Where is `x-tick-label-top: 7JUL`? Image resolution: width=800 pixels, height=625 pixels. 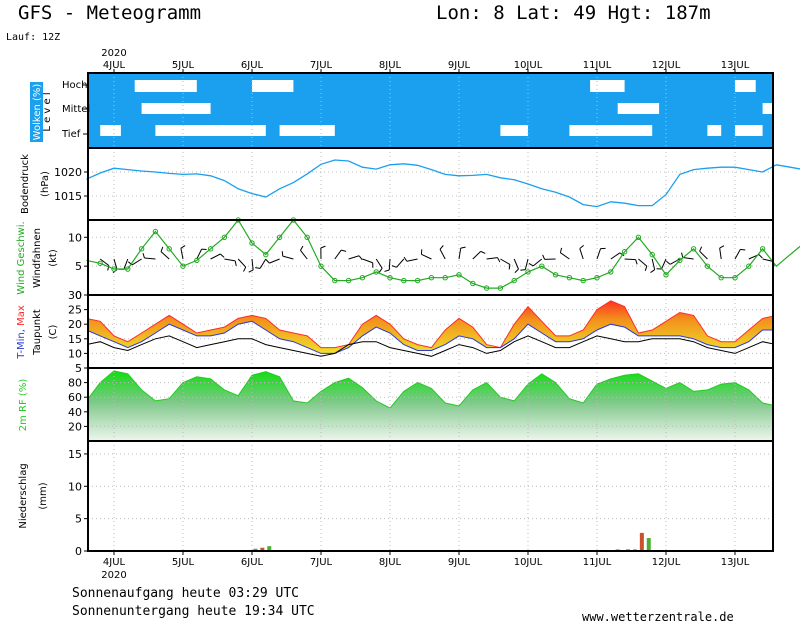 x-tick-label-top: 7JUL is located at coordinates (321, 65).